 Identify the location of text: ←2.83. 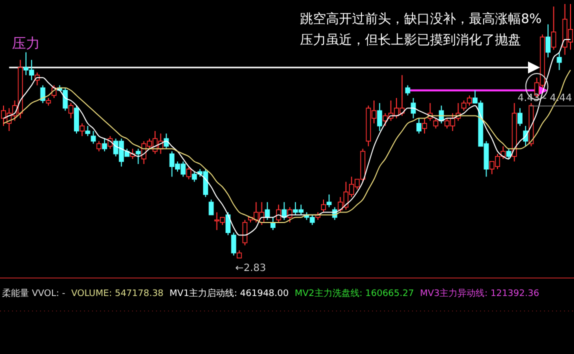
(250, 268).